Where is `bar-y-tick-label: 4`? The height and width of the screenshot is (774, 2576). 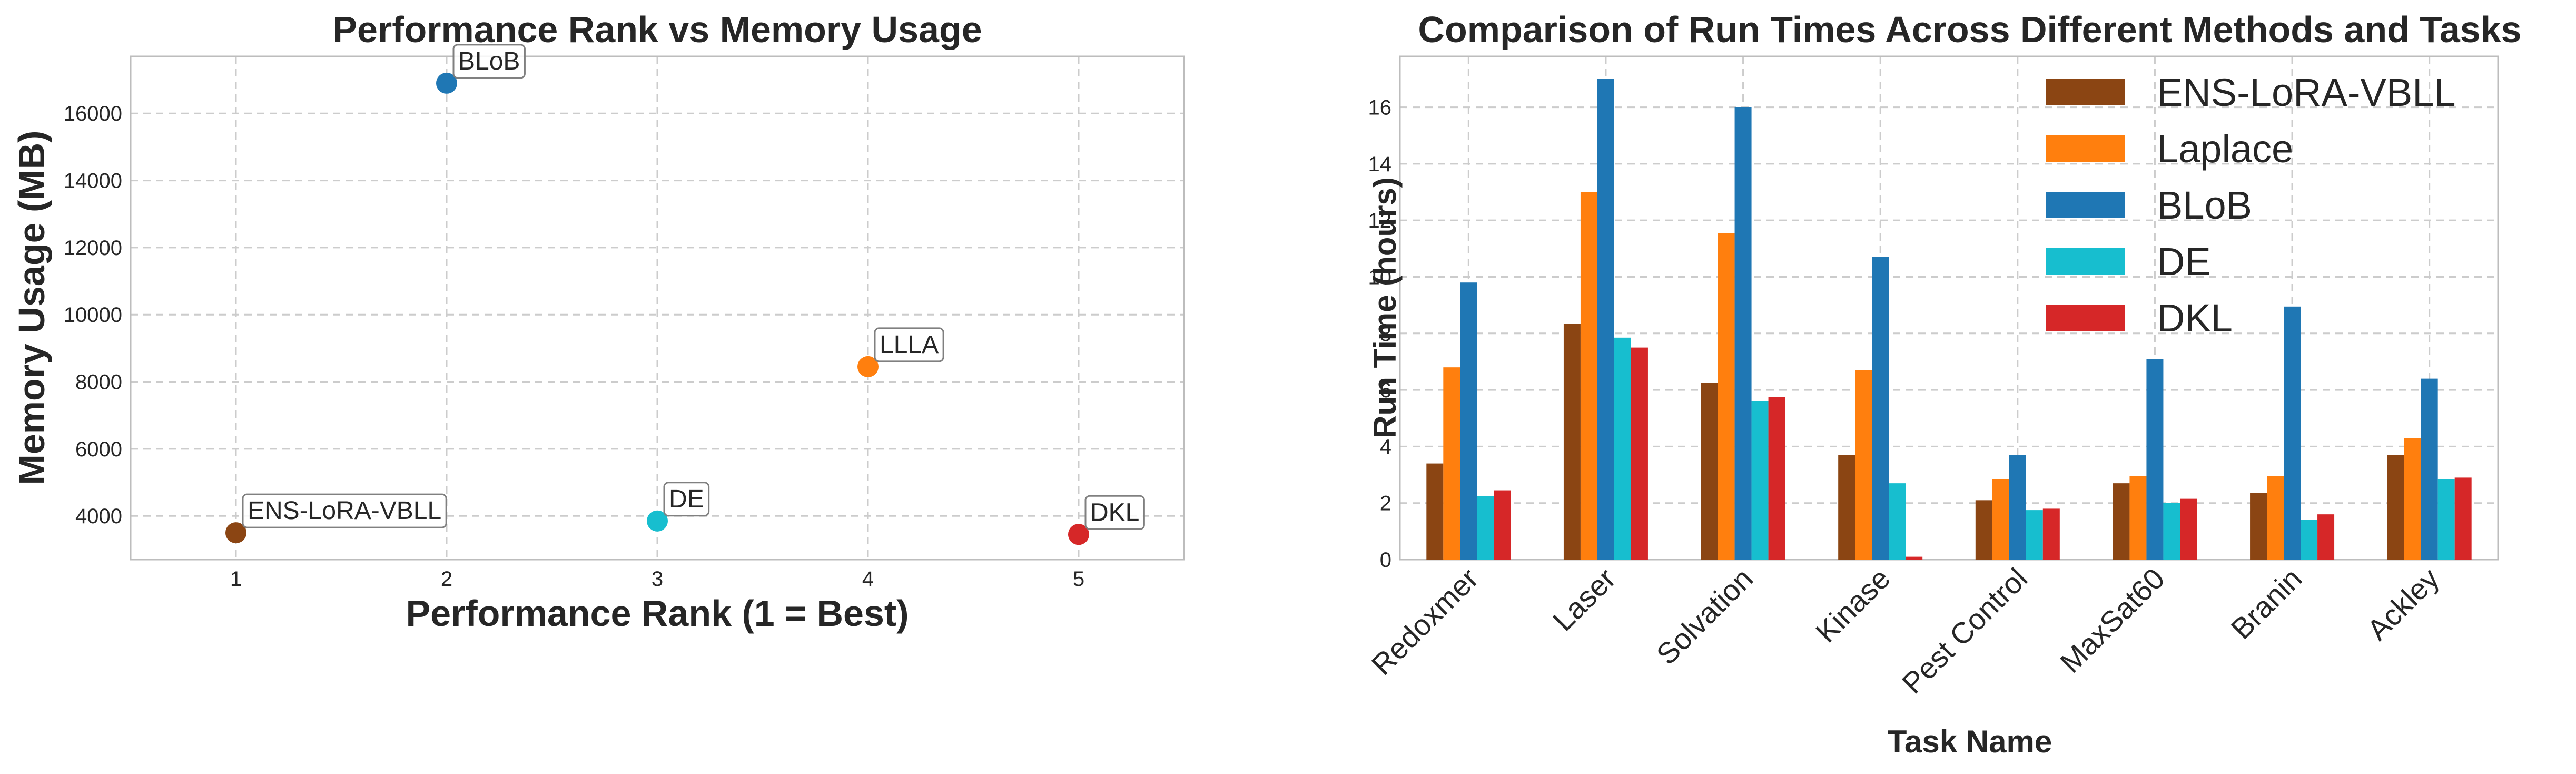 bar-y-tick-label: 4 is located at coordinates (1385, 446).